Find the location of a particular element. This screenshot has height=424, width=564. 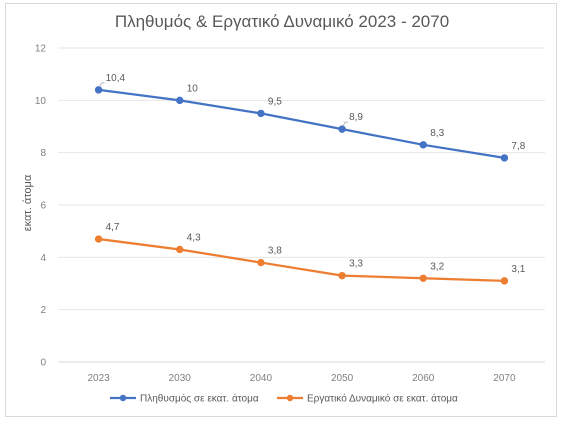

y-axis-label: εκατ. άτομα is located at coordinates (28, 202).